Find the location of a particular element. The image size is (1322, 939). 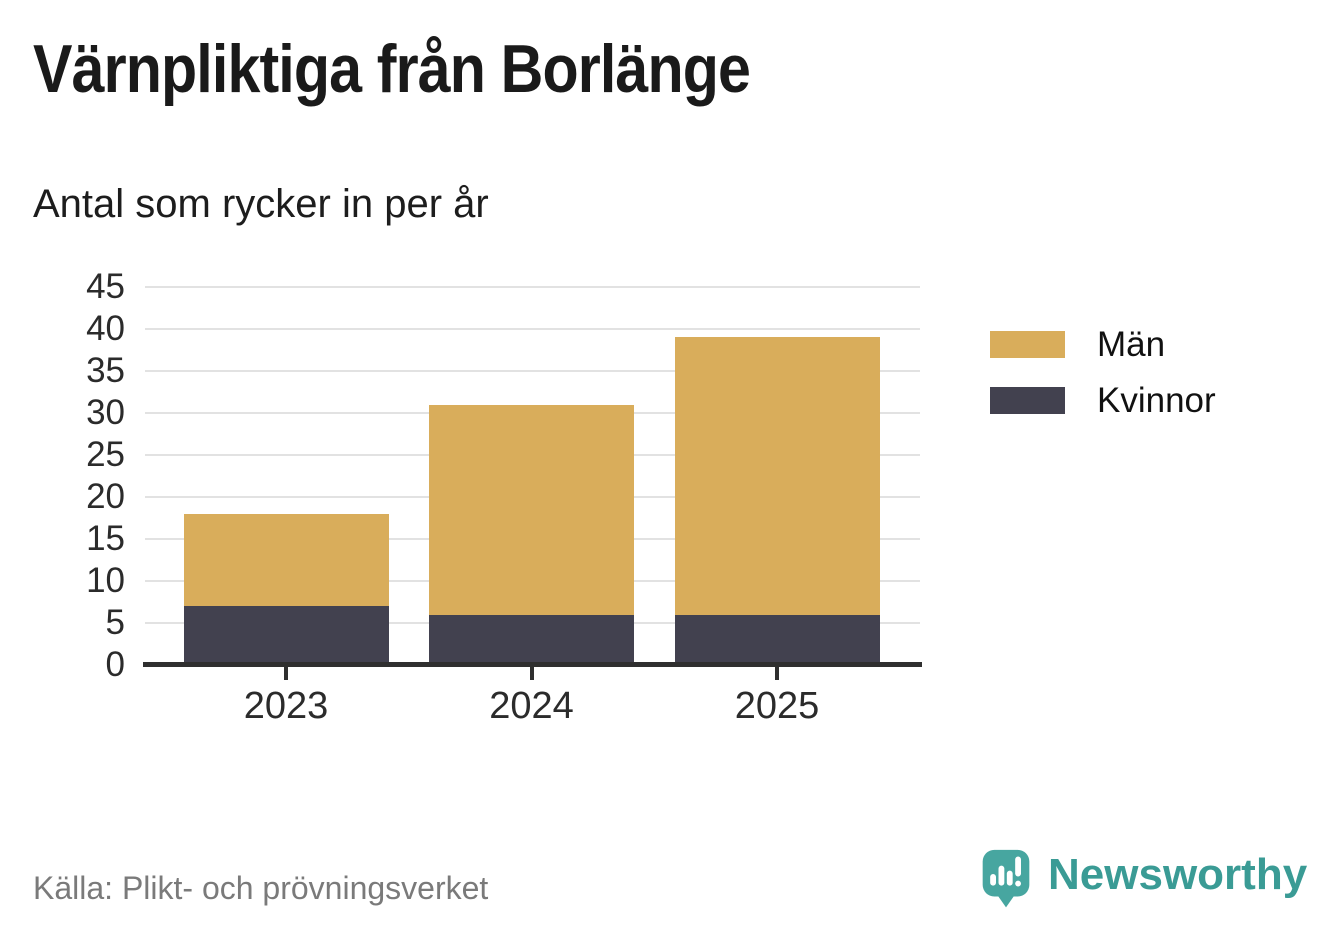

legend-swatch-women is located at coordinates (1027, 400).